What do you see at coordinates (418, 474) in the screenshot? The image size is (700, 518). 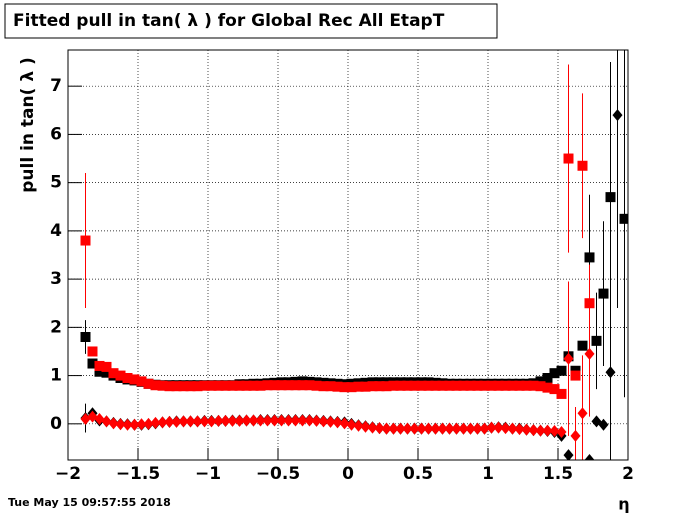 I see `x-tick-label: 0.5` at bounding box center [418, 474].